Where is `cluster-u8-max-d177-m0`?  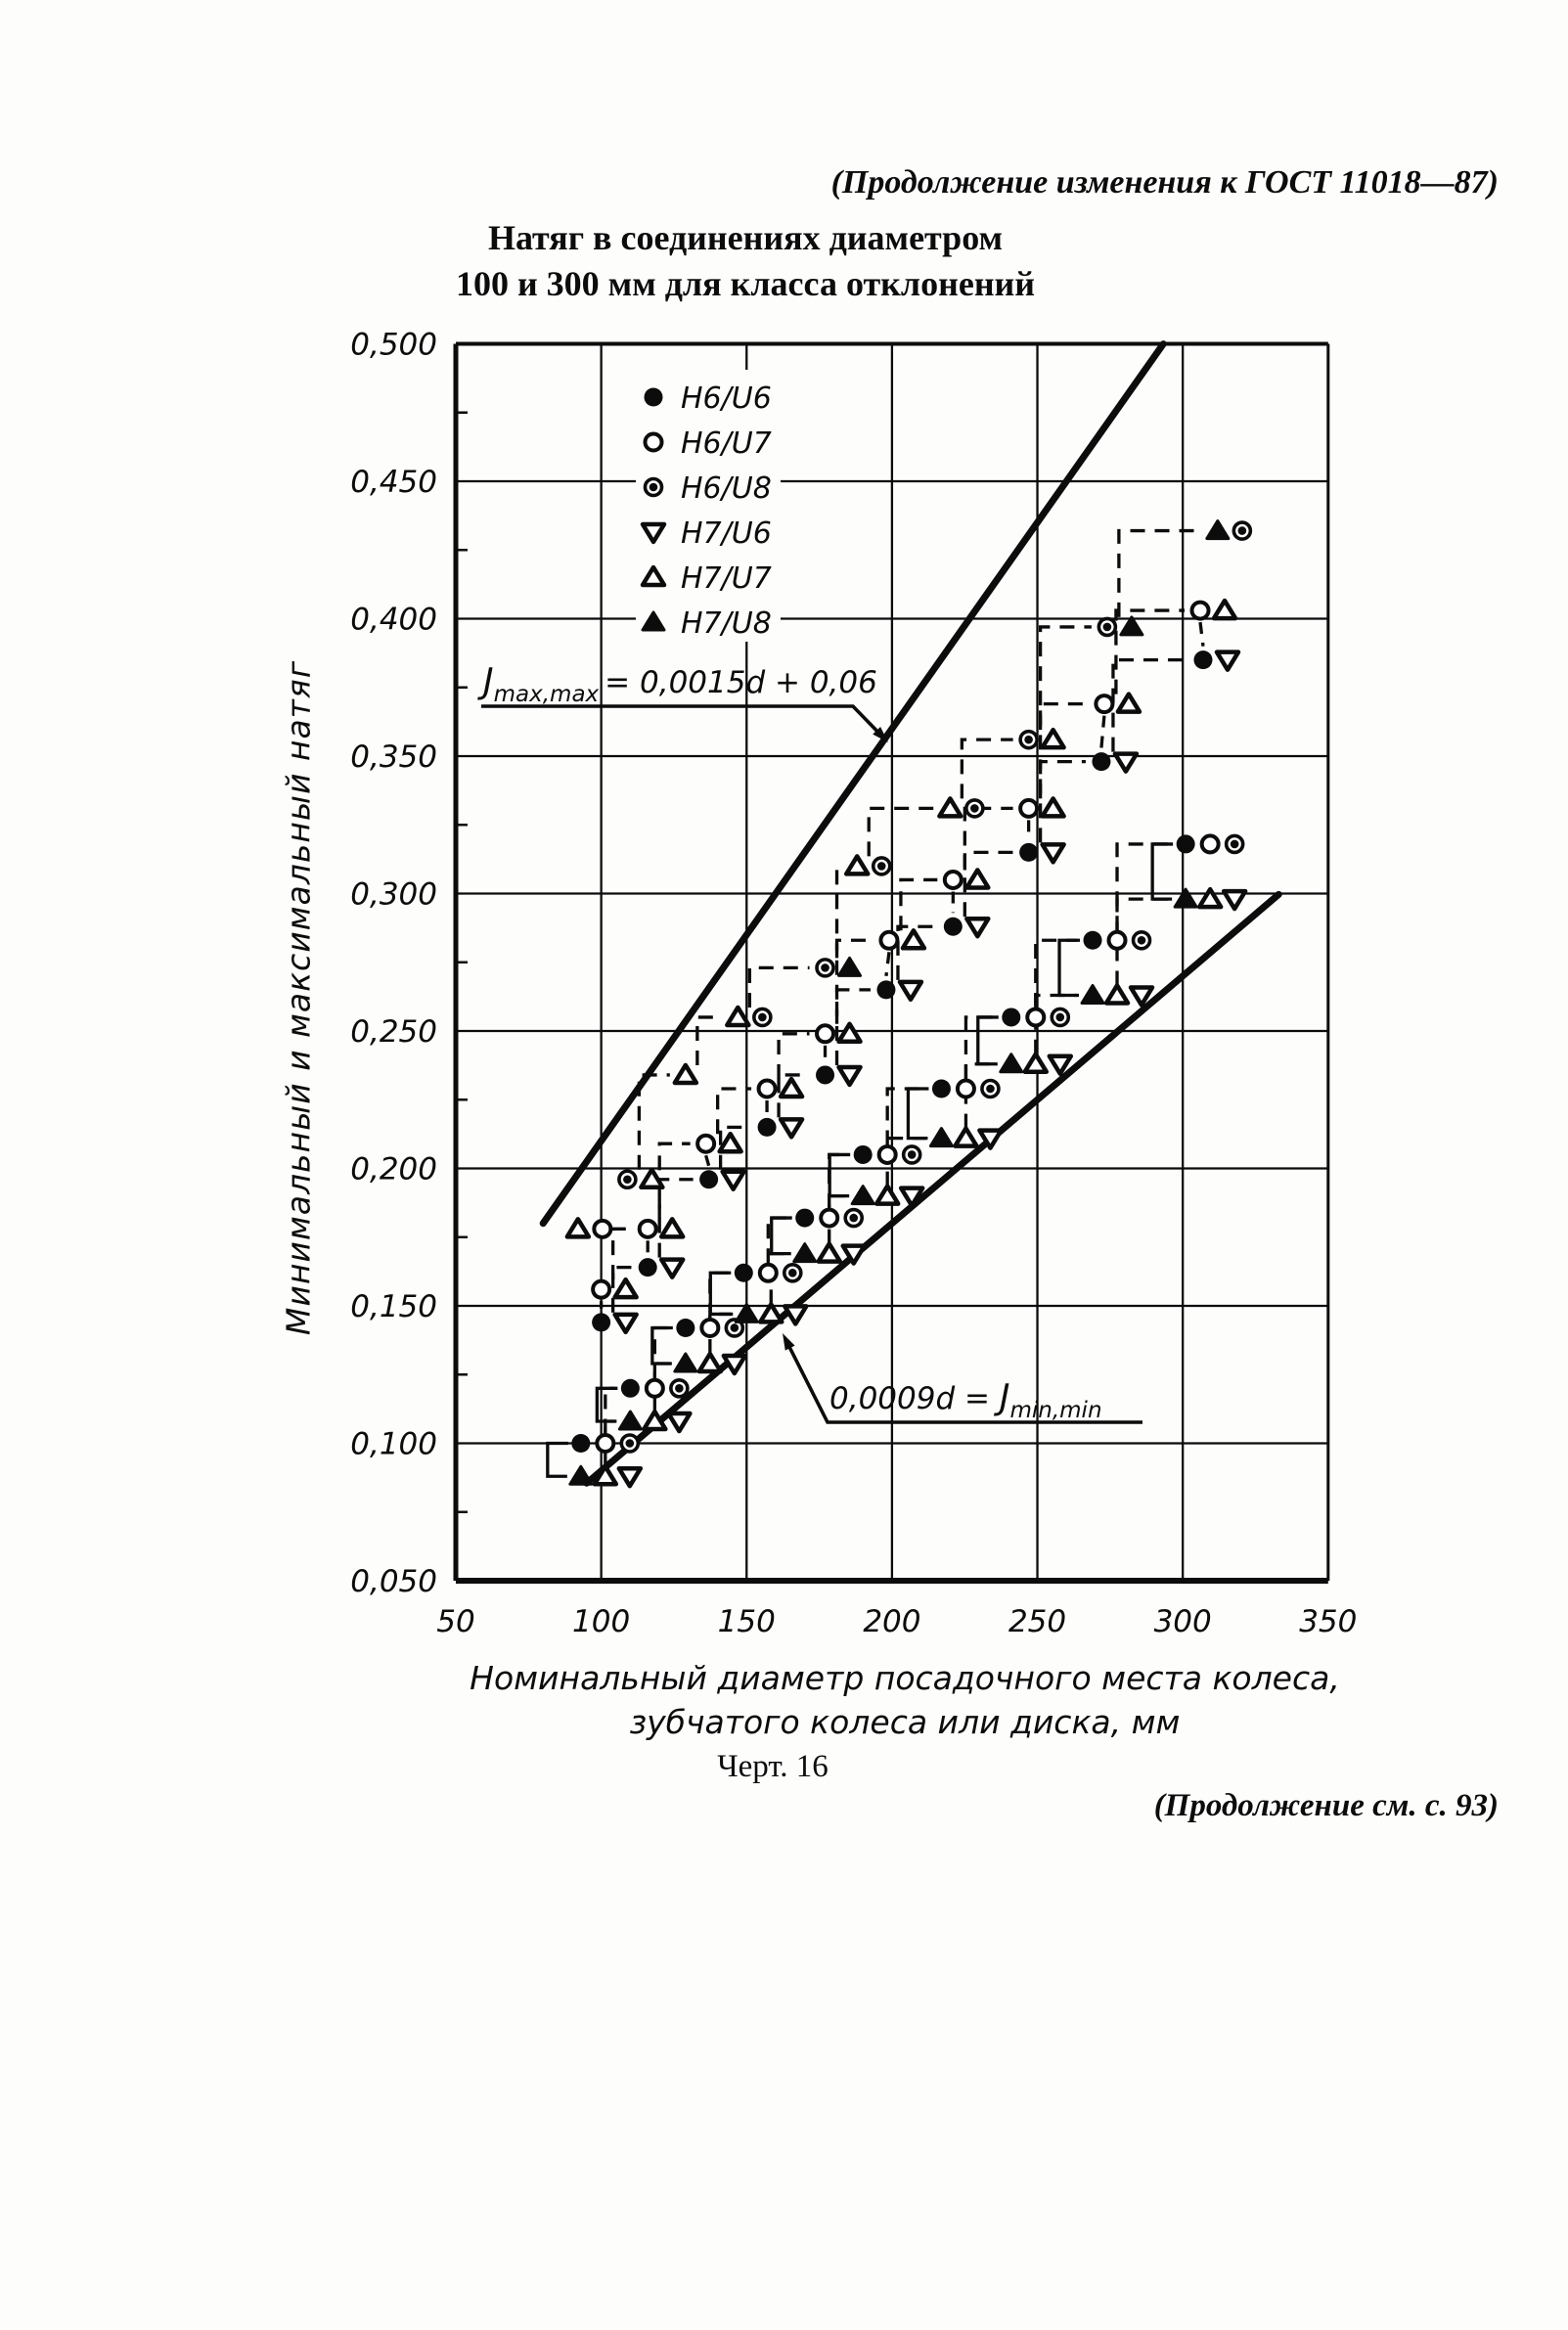 cluster-u8-max-d177-m0 is located at coordinates (825, 968).